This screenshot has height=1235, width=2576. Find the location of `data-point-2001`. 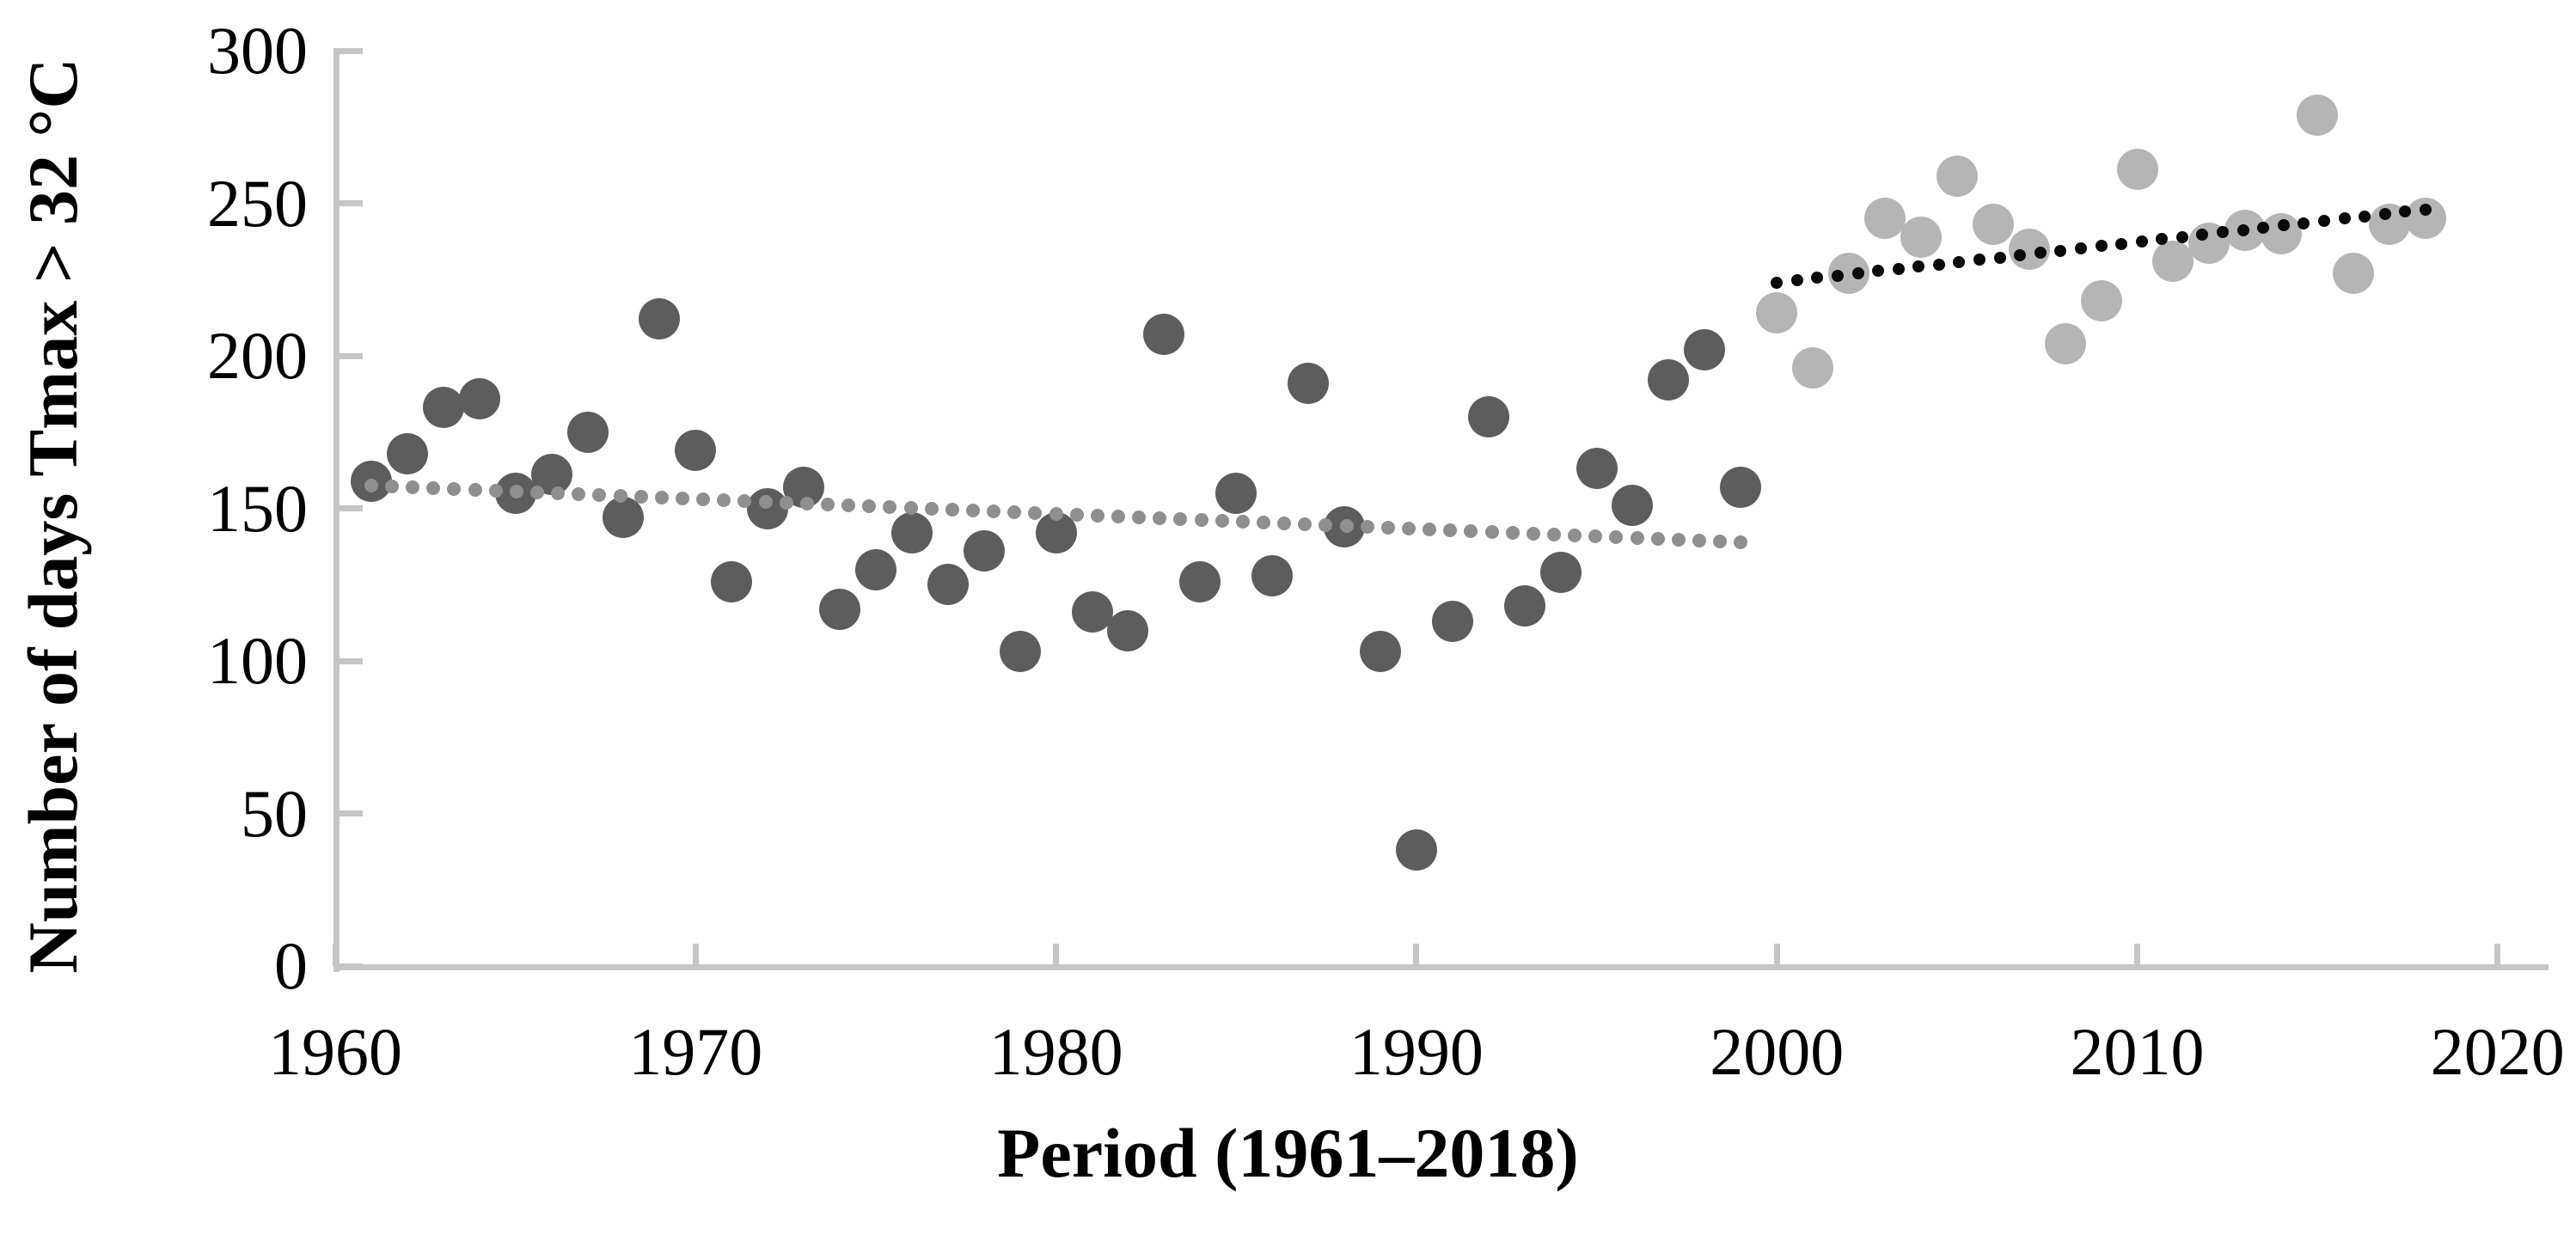

data-point-2001 is located at coordinates (1813, 368).